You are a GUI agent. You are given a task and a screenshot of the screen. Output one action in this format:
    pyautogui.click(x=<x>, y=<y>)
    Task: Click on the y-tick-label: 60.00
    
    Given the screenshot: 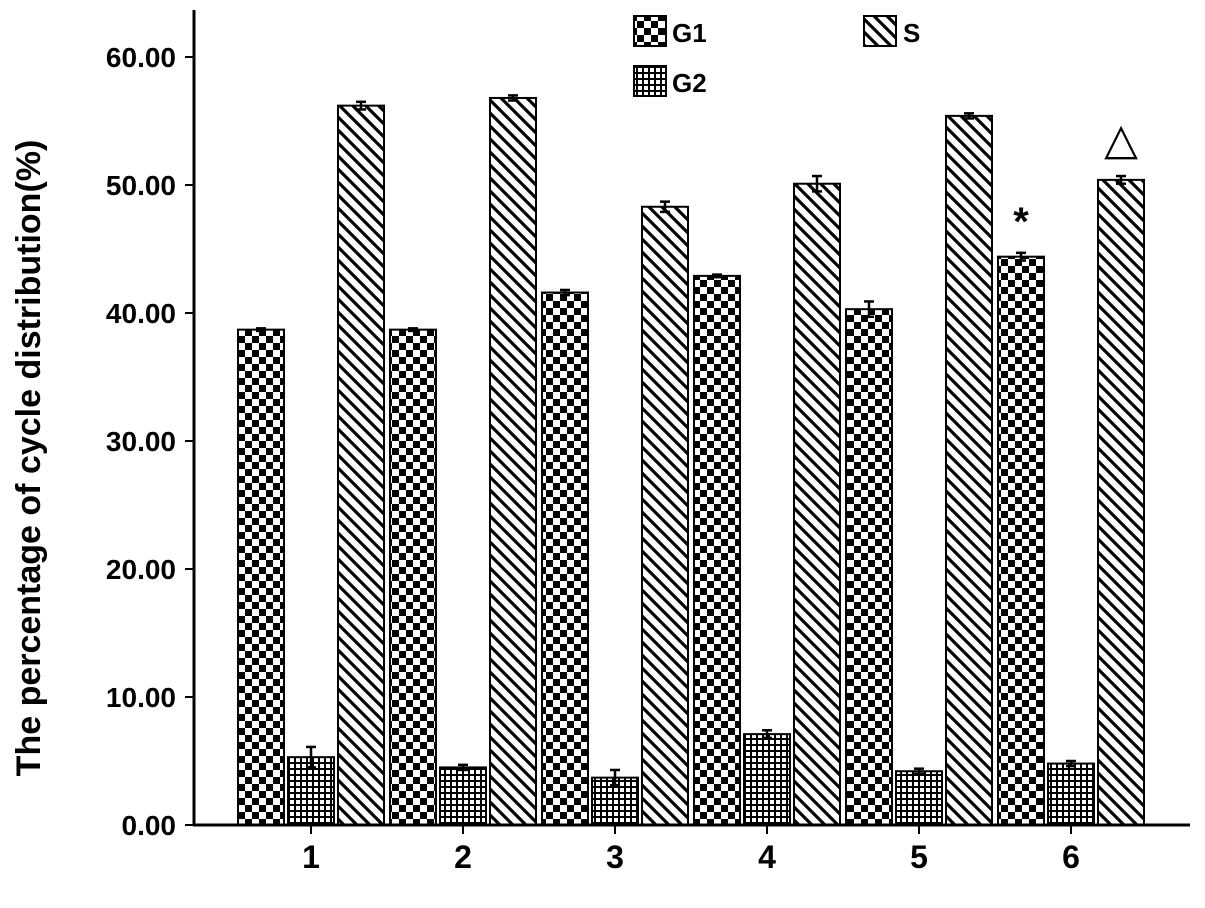 What is the action you would take?
    pyautogui.click(x=141, y=57)
    